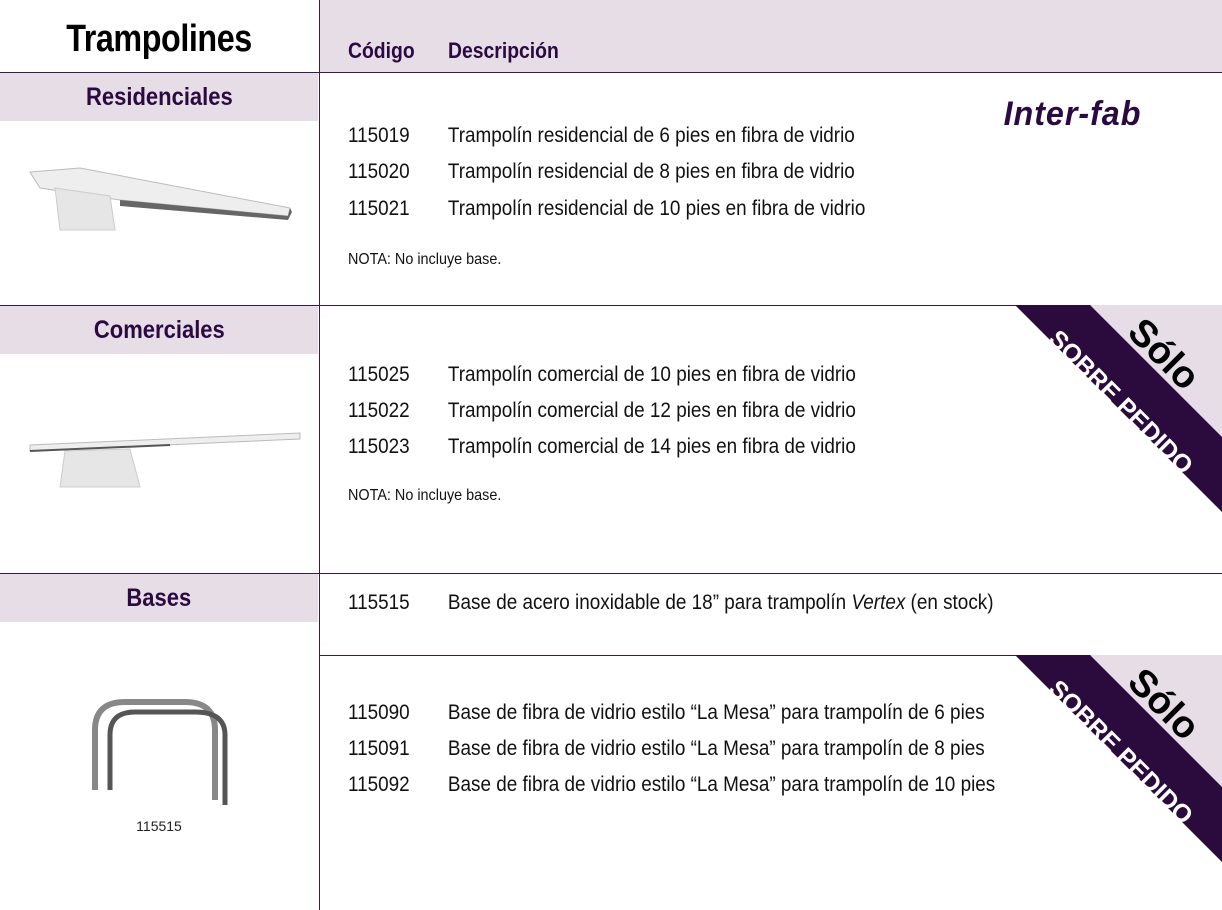 The width and height of the screenshot is (1222, 910). I want to click on header-band, so click(771, 36).